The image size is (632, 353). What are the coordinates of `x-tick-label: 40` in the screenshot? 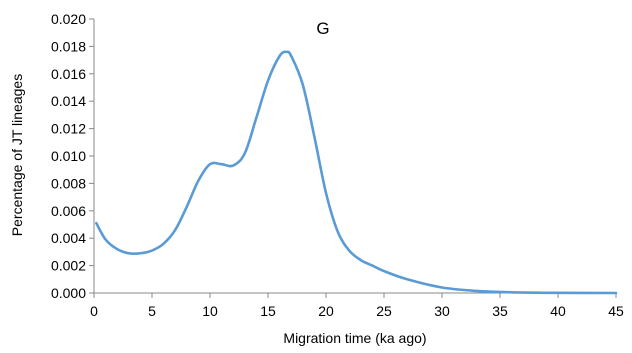 It's located at (558, 311).